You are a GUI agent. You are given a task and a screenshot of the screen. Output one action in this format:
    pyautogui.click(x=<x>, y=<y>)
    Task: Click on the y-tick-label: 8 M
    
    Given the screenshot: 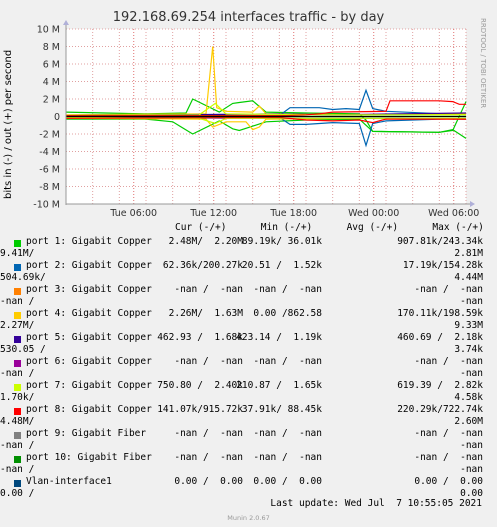 What is the action you would take?
    pyautogui.click(x=51, y=47)
    